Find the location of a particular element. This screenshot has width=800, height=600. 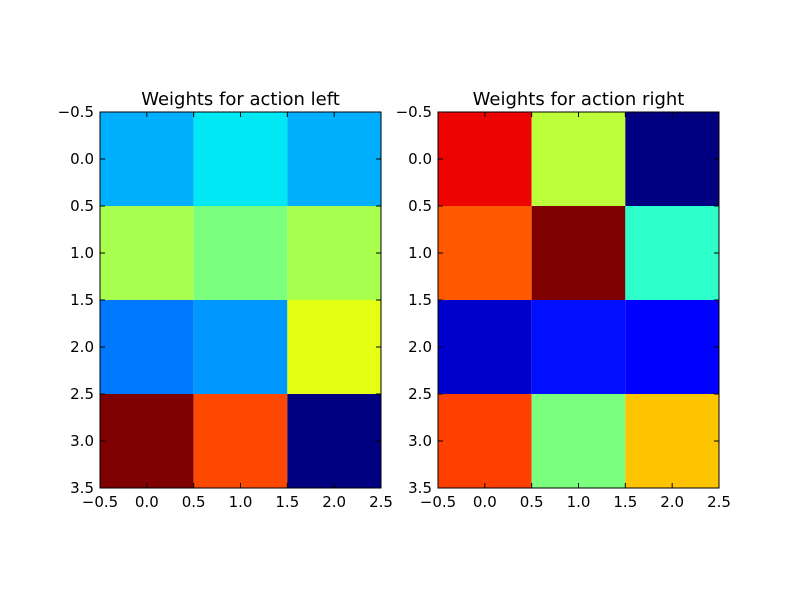

heatmap-cell-left-r1-c0 is located at coordinates (147, 253).